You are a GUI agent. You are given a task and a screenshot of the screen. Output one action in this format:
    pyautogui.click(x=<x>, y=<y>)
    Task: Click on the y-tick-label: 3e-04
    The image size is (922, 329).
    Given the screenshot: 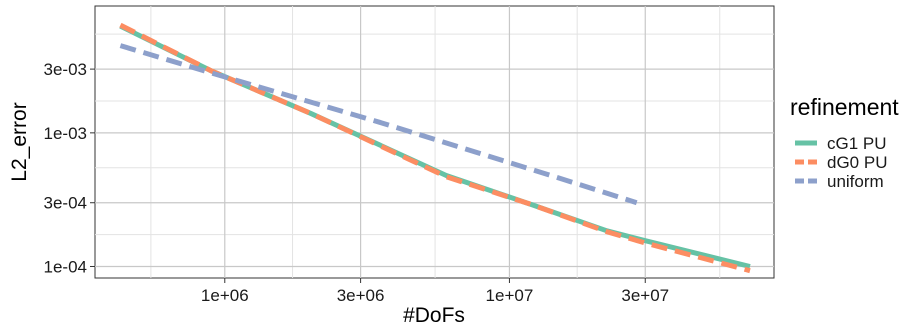 What is the action you would take?
    pyautogui.click(x=65, y=203)
    